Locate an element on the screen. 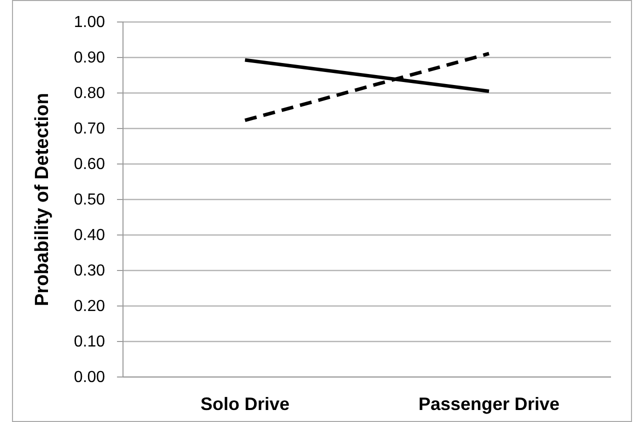 This screenshot has height=422, width=633. y-tick-label: 0.60 is located at coordinates (90, 165).